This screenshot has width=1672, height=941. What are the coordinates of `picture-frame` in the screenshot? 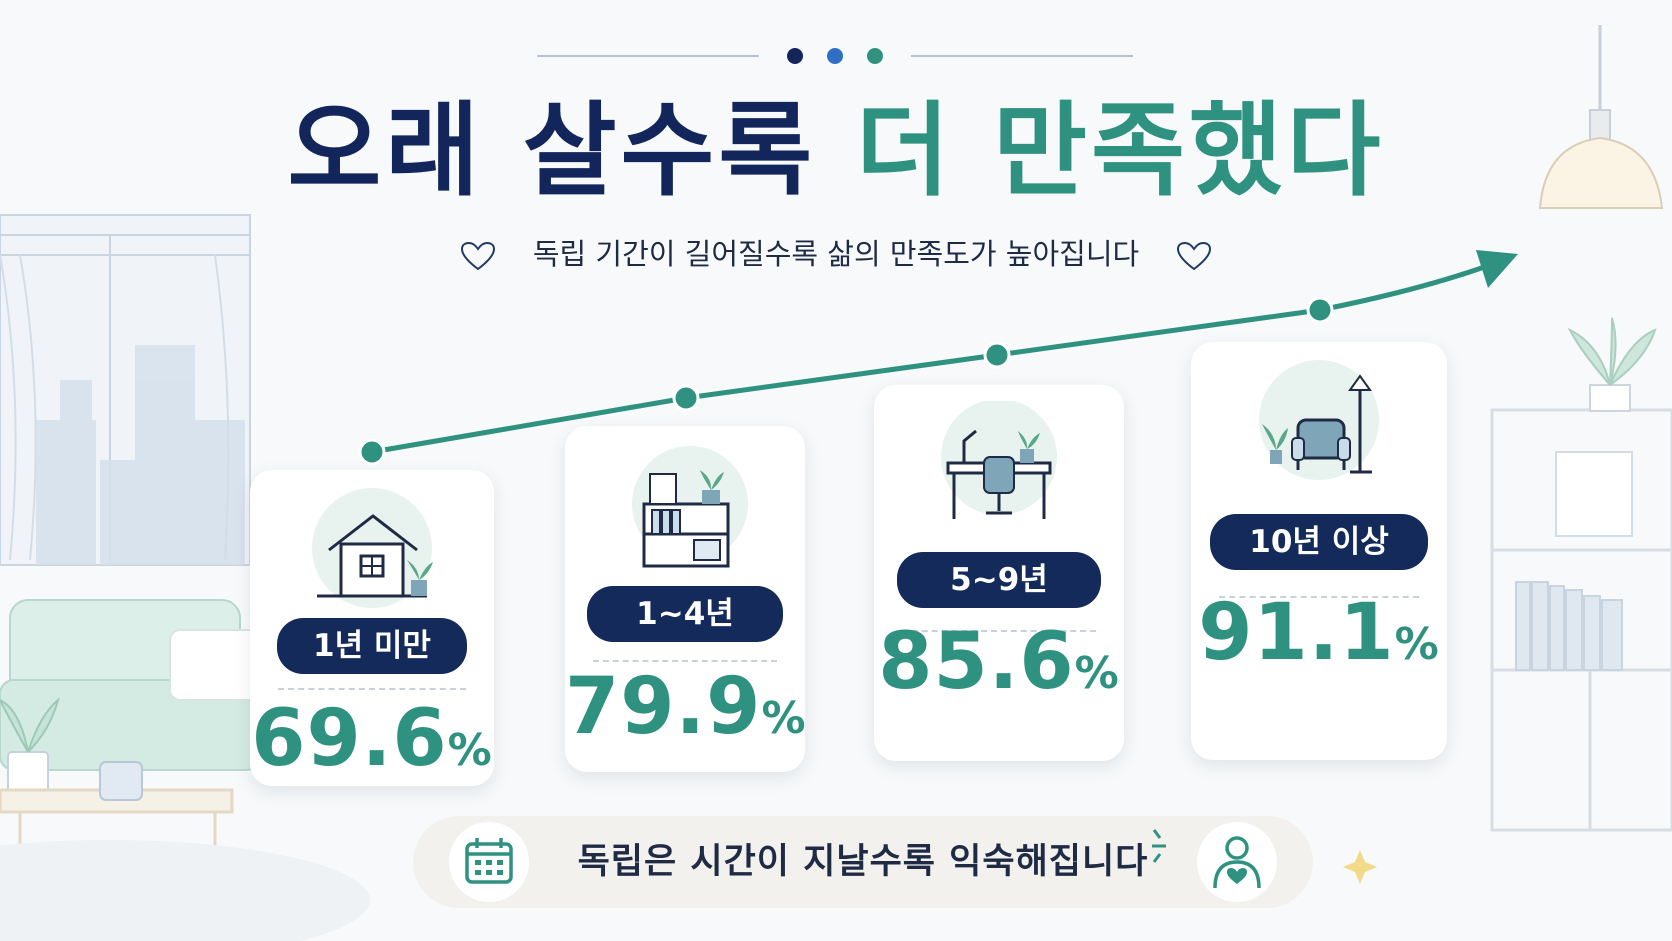 It's located at (1594, 494).